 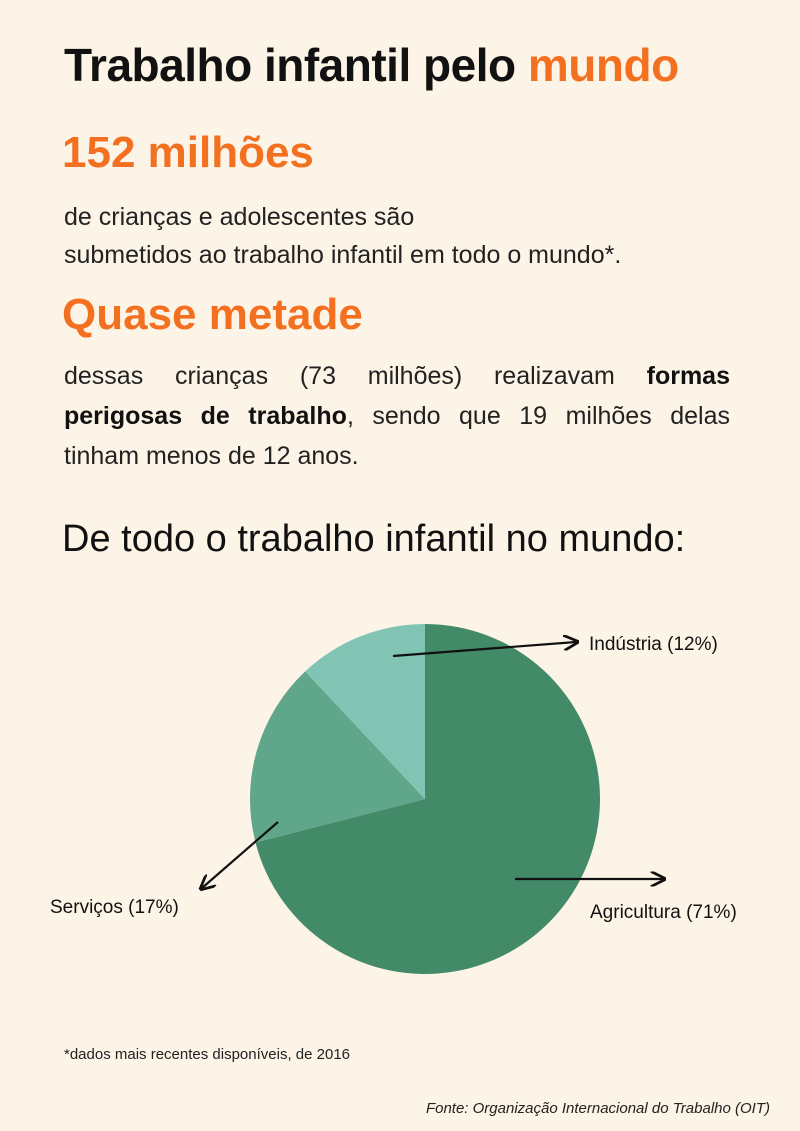 I want to click on pie-slice-industria, so click(x=365, y=711).